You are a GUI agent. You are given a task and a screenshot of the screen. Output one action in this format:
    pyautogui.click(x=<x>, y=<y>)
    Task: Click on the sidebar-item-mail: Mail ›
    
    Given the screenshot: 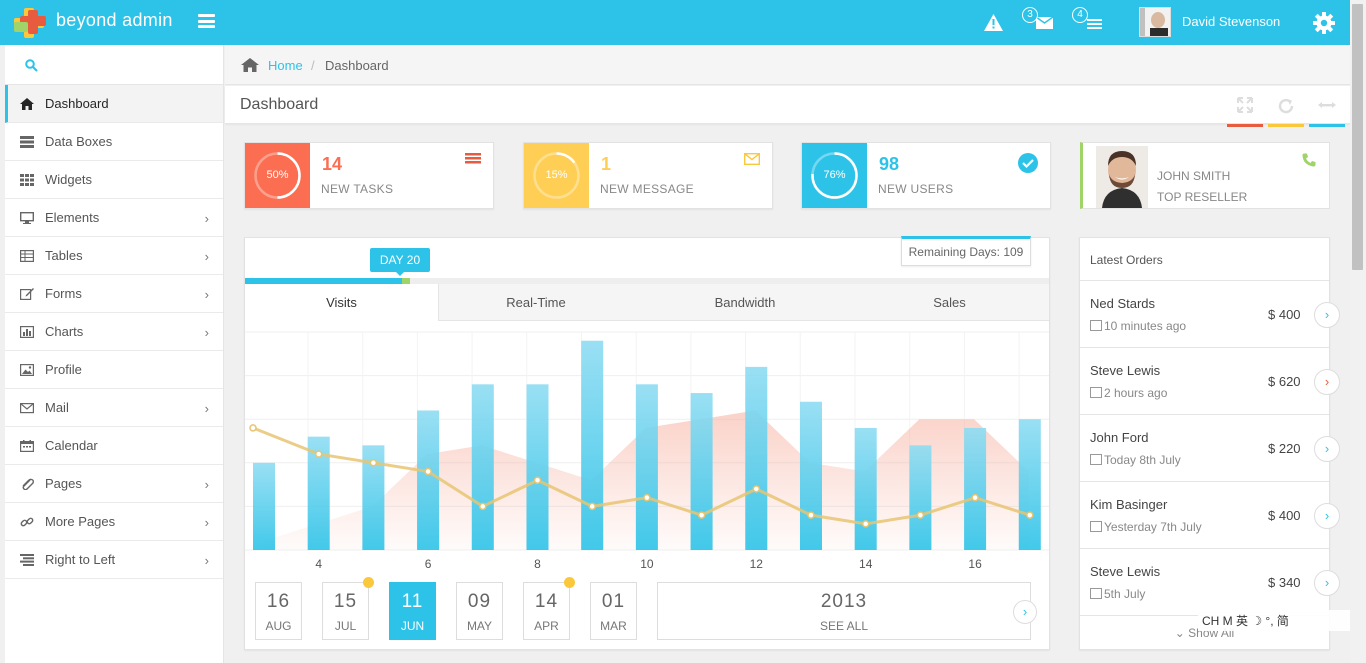 What is the action you would take?
    pyautogui.click(x=114, y=408)
    